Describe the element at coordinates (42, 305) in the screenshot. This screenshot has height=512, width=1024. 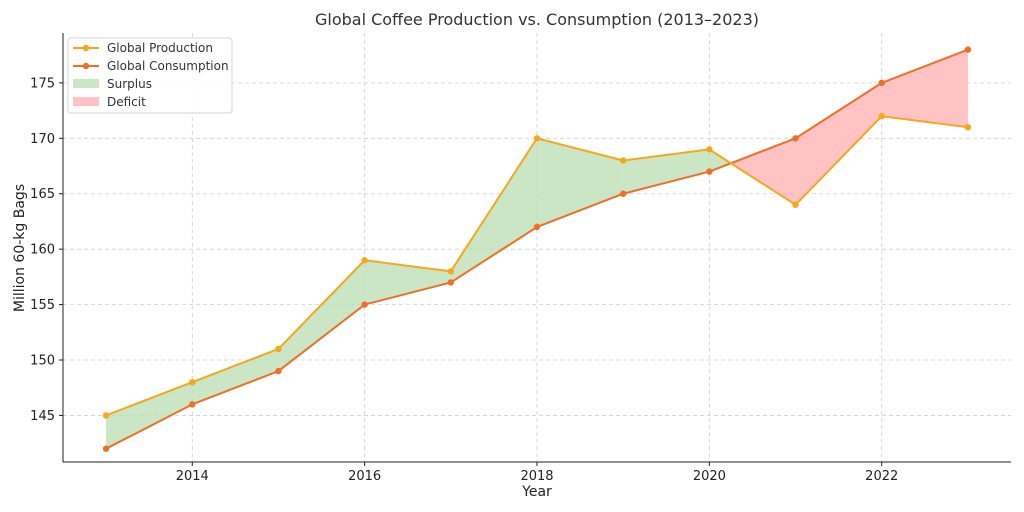
I see `y-tick-label: 155` at that location.